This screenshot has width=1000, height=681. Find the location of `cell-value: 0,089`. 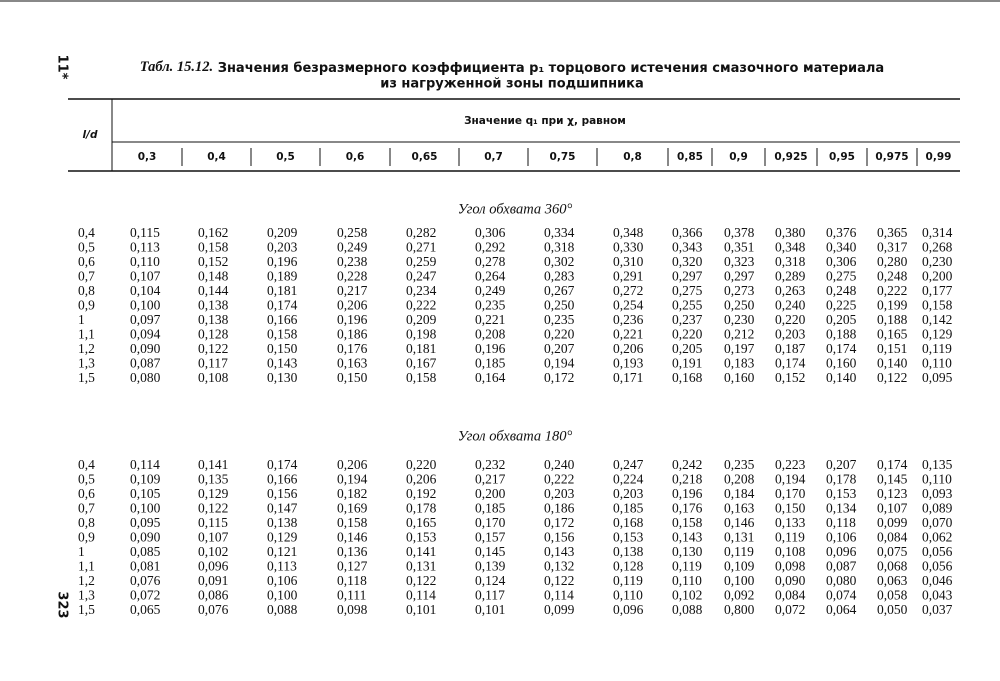

cell-value: 0,089 is located at coordinates (937, 508).